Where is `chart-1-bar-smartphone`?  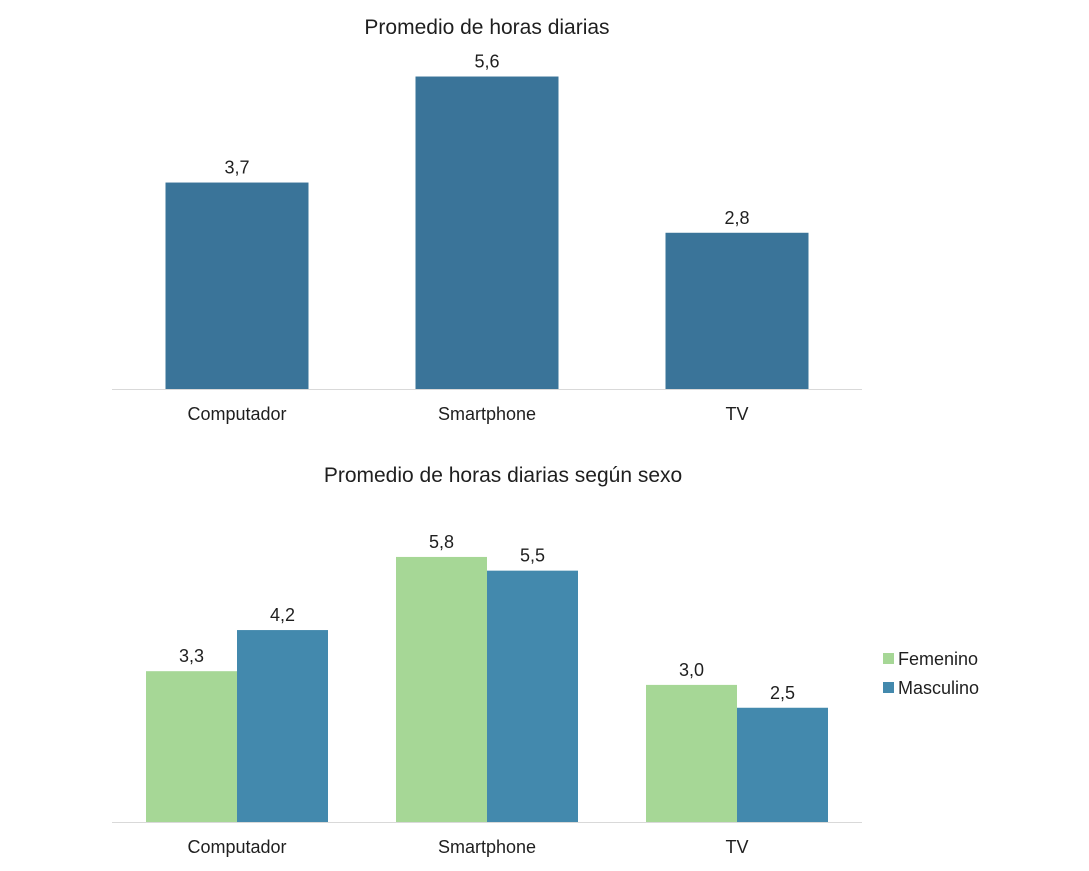 chart-1-bar-smartphone is located at coordinates (487, 233).